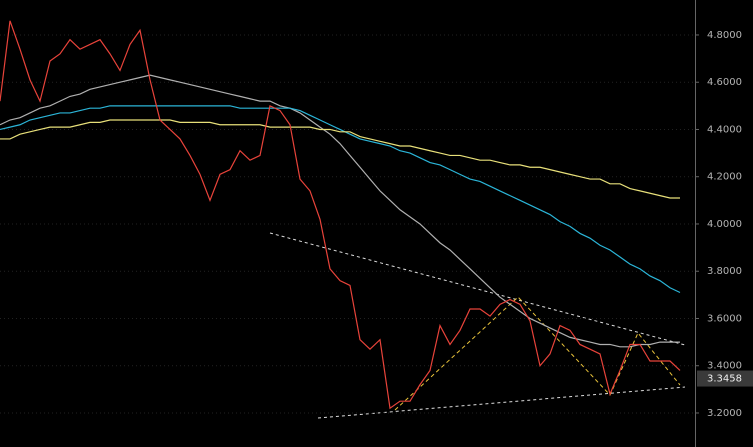 The image size is (753, 447). Describe the element at coordinates (724, 35) in the screenshot. I see `y-tick-label: 4.8000` at that location.